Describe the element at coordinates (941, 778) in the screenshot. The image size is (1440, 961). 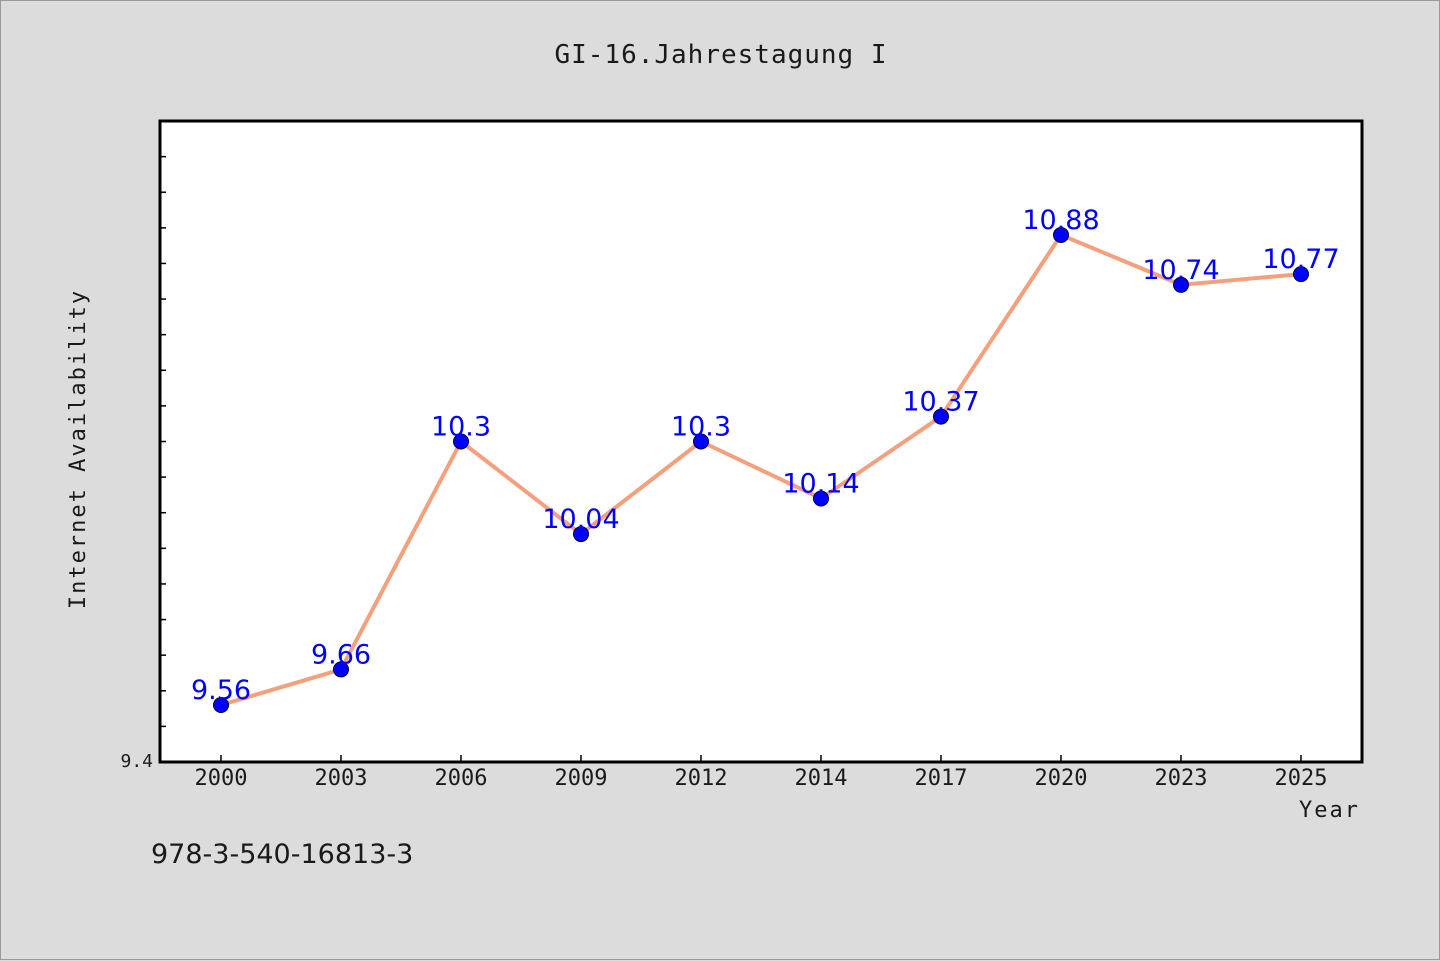
I see `x-tick-label: 2017` at that location.